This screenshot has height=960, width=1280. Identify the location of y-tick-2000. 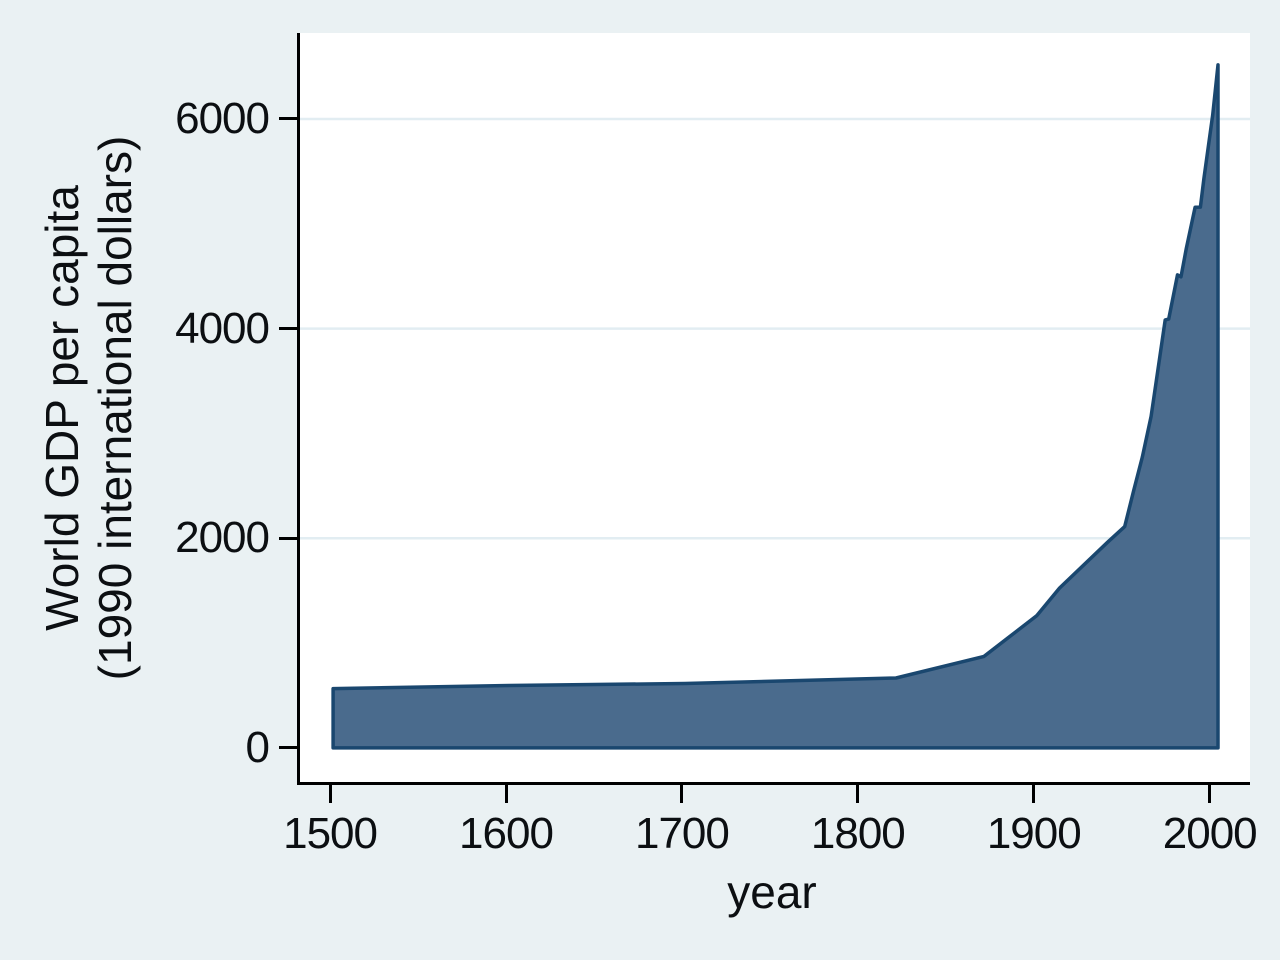
(288, 538).